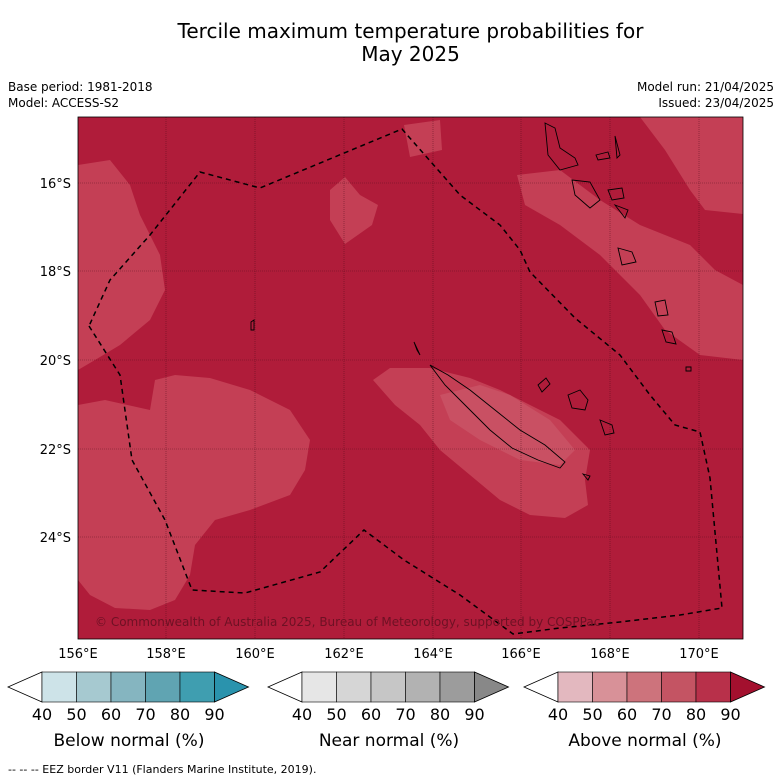 This screenshot has width=781, height=781. What do you see at coordinates (645, 741) in the screenshot?
I see `colorbar-label-above: Above normal (%)` at bounding box center [645, 741].